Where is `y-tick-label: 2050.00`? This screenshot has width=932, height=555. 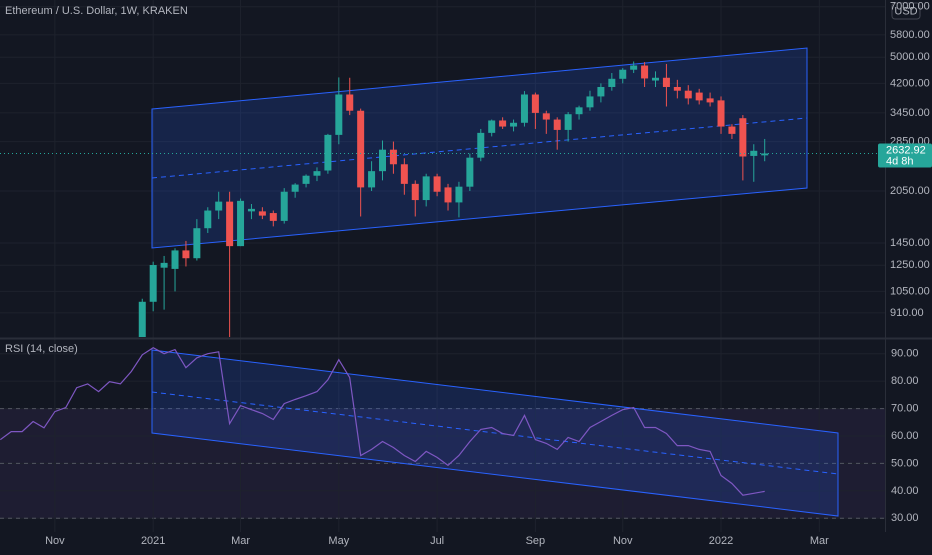
y-tick-label: 2050.00 is located at coordinates (910, 191).